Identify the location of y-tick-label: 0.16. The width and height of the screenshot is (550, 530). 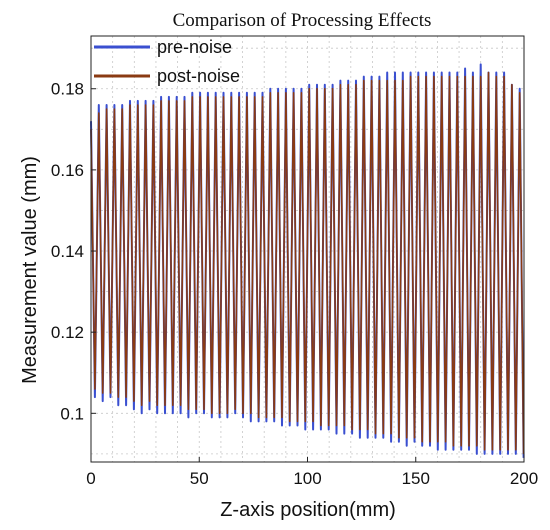
(67, 170).